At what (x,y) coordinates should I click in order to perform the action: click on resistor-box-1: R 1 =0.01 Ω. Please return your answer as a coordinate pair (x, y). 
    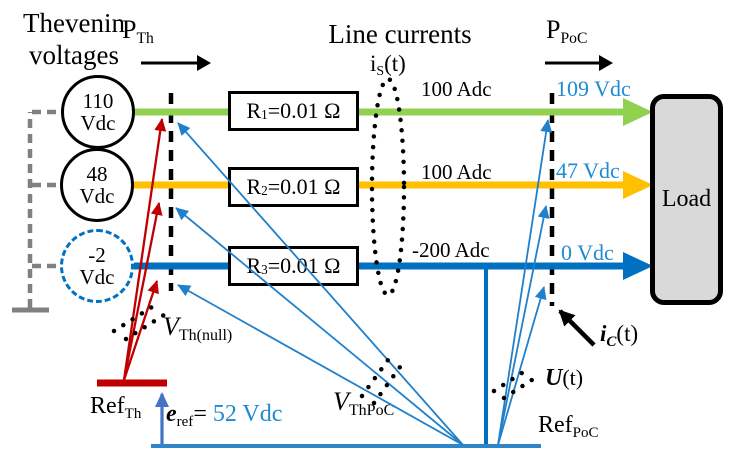
    Looking at the image, I should click on (293, 111).